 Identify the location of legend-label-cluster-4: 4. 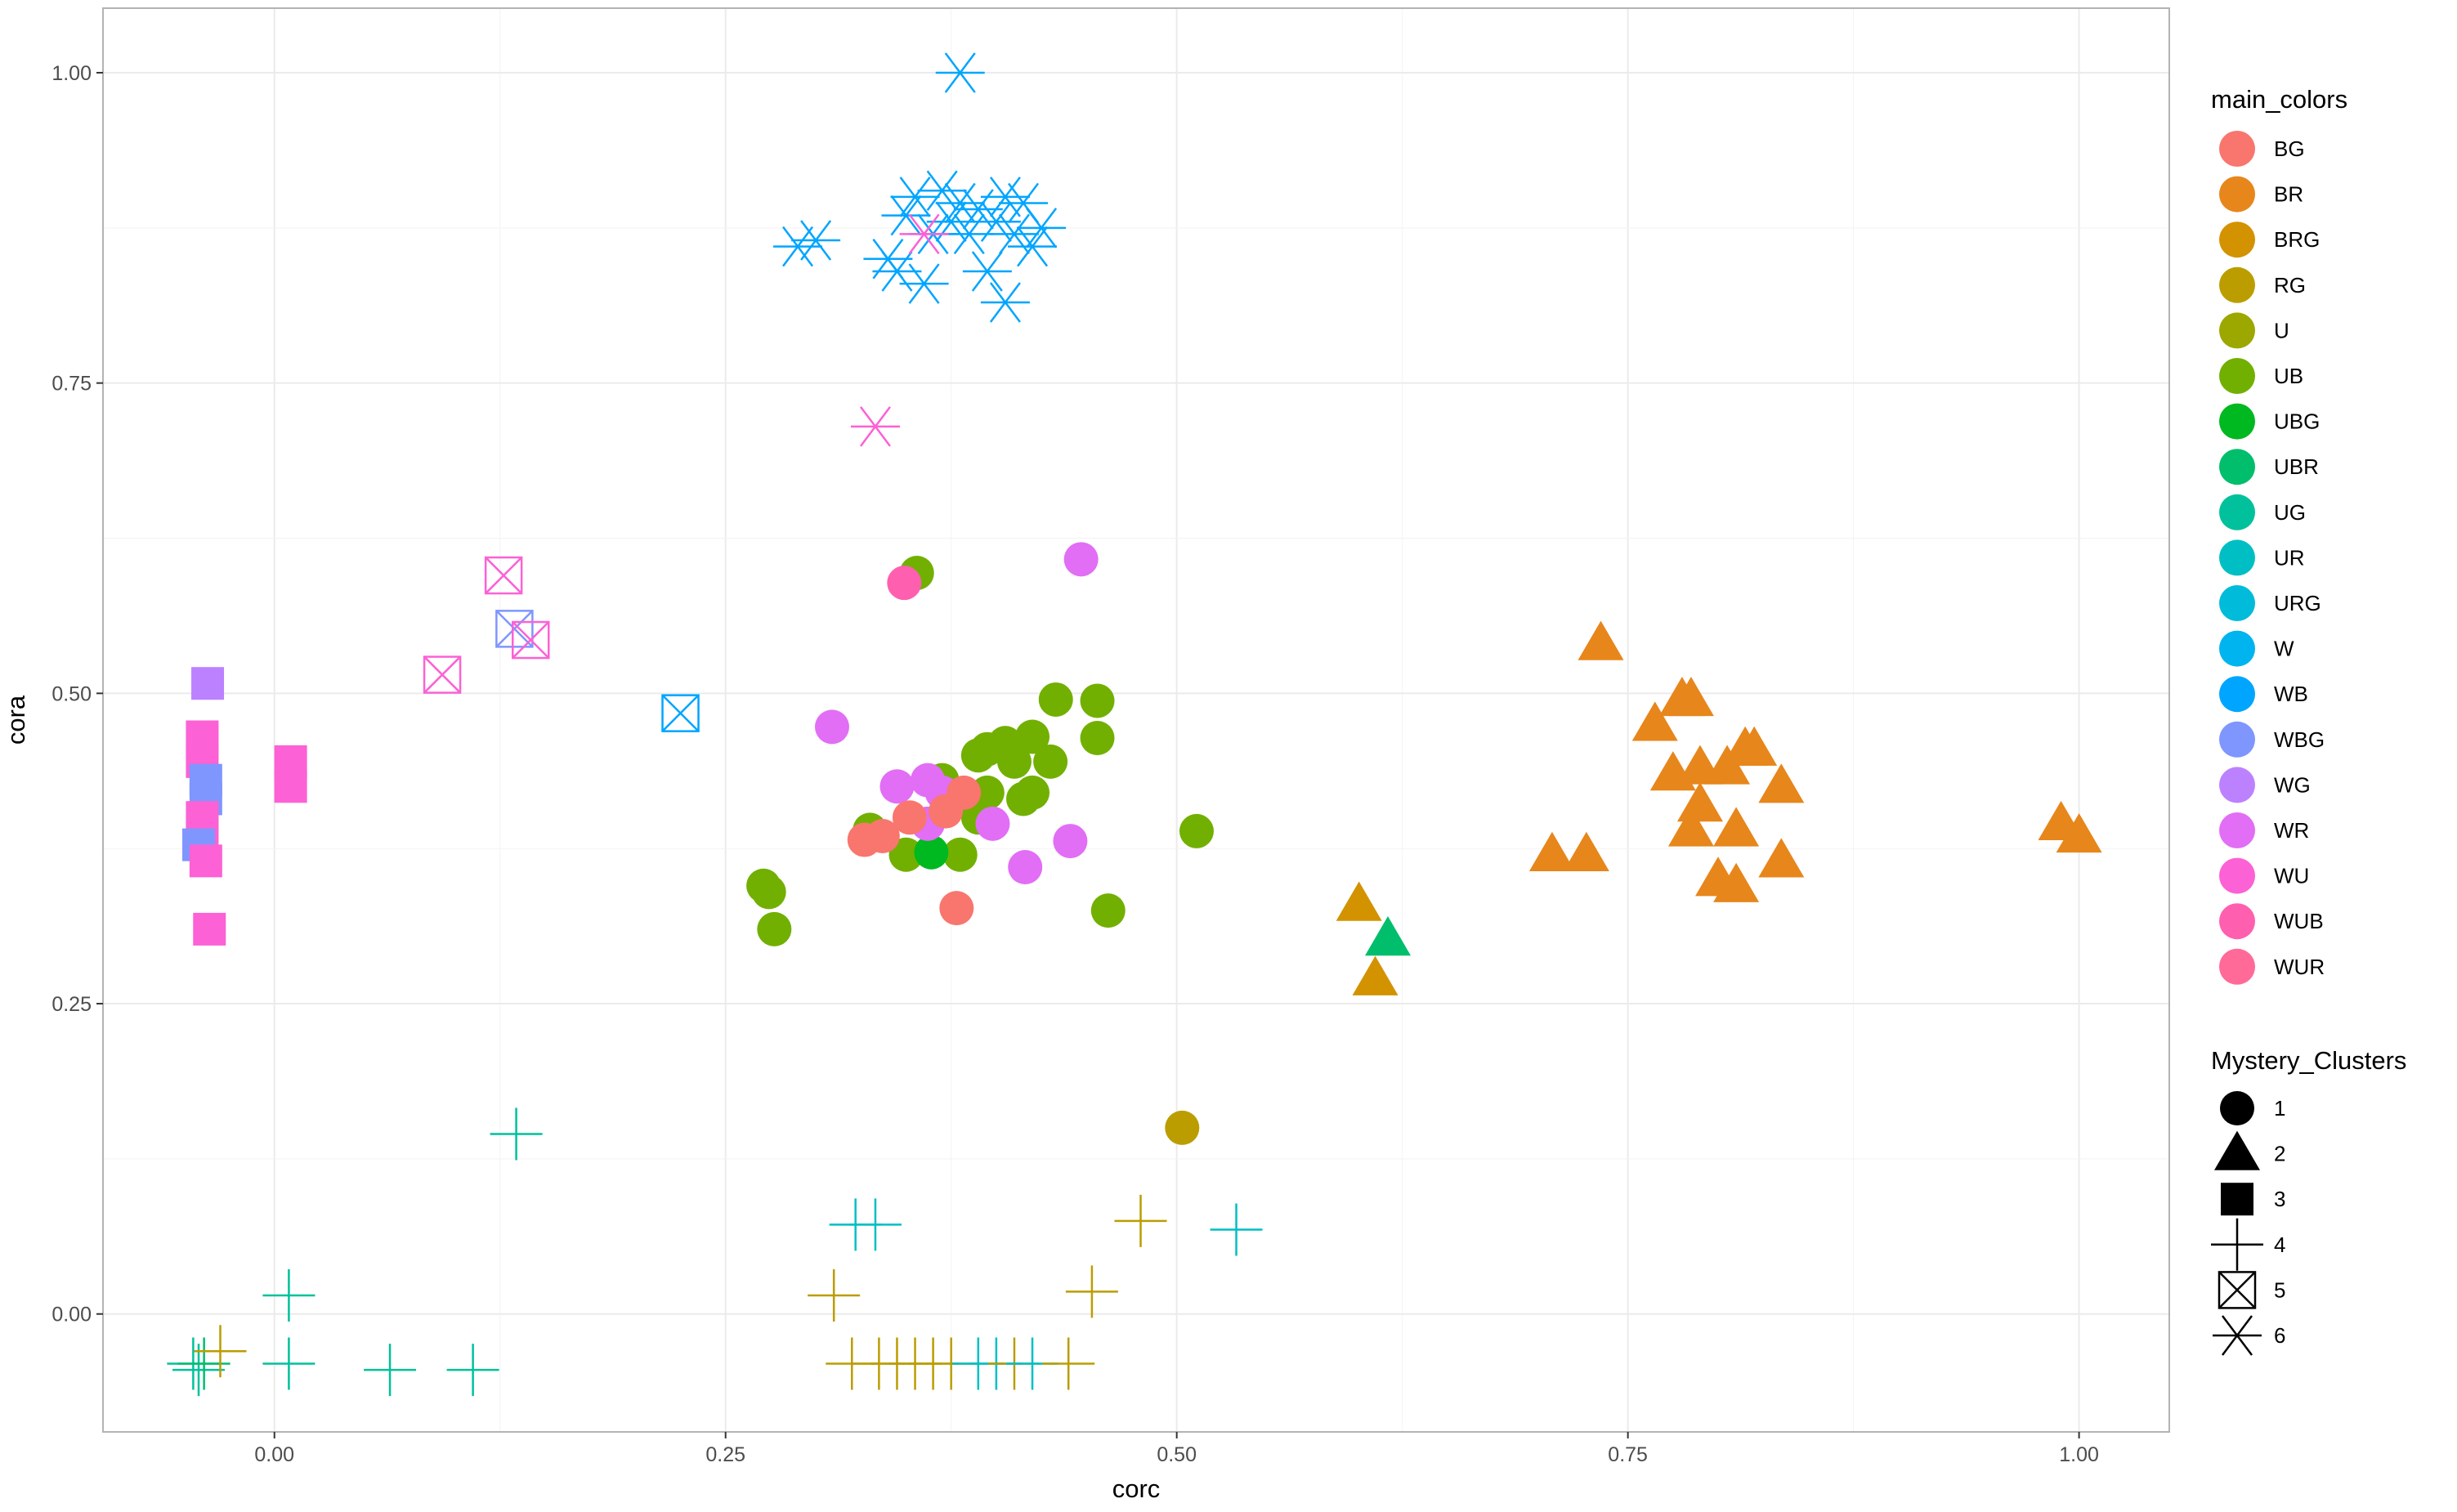
(2279, 1244).